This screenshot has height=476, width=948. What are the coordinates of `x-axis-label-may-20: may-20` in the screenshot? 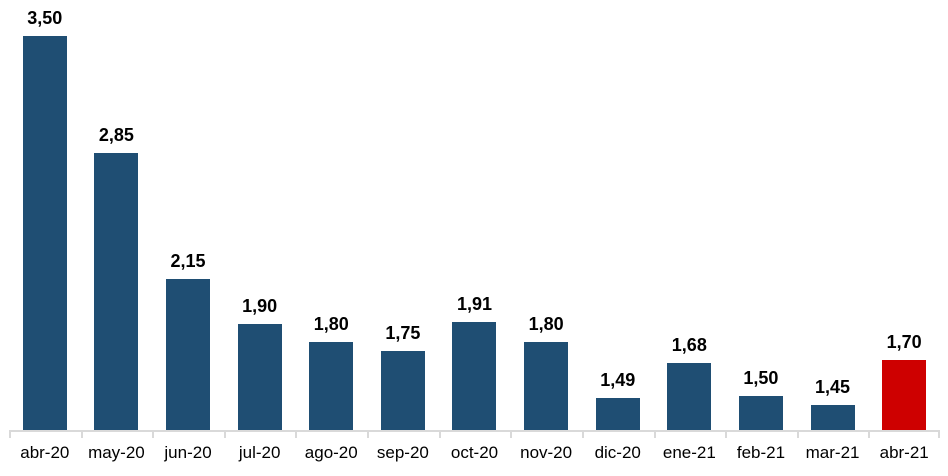 It's located at (116, 452).